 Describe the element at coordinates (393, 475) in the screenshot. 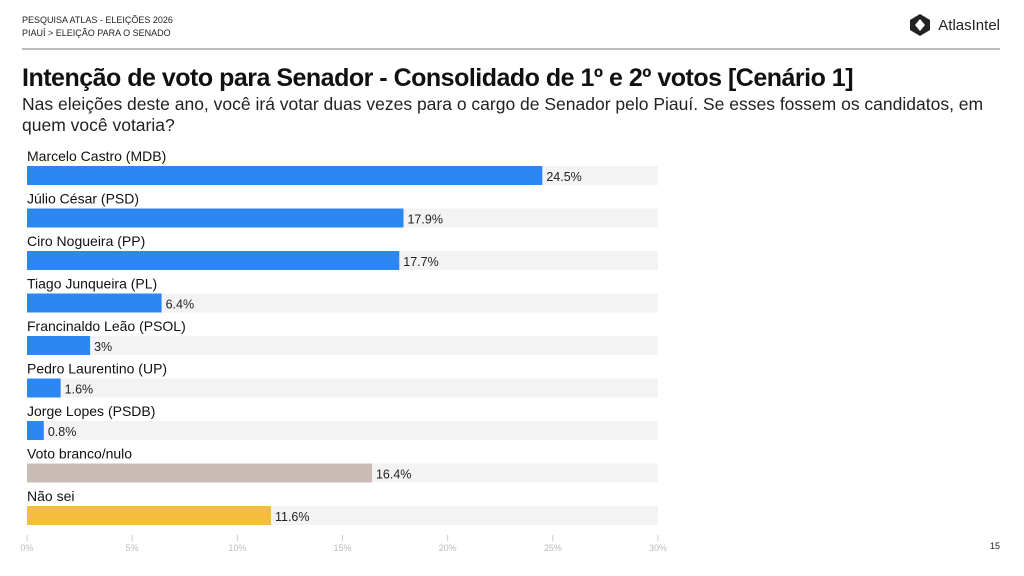

I see `value-label: 16.4%` at that location.